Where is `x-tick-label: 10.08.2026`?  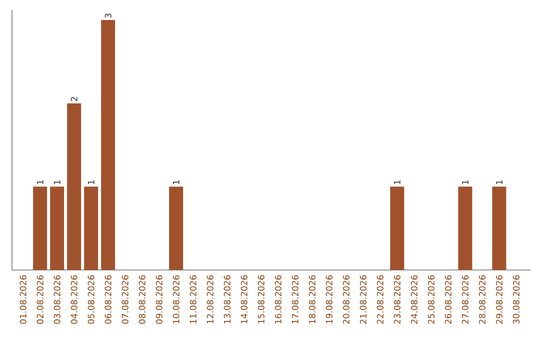
x-tick-label: 10.08.2026 is located at coordinates (176, 299).